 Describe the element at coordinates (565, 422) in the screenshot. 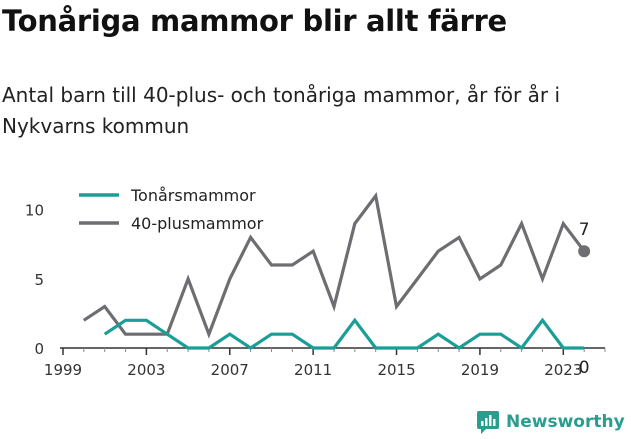

I see `brand-name: Newsworthy` at that location.